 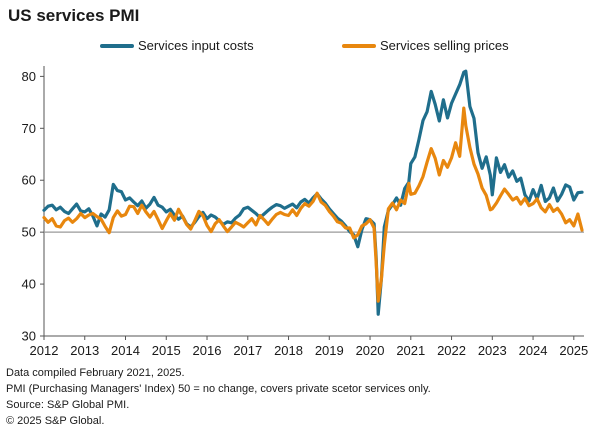 I want to click on y-tick-label: 80, so click(x=29, y=76).